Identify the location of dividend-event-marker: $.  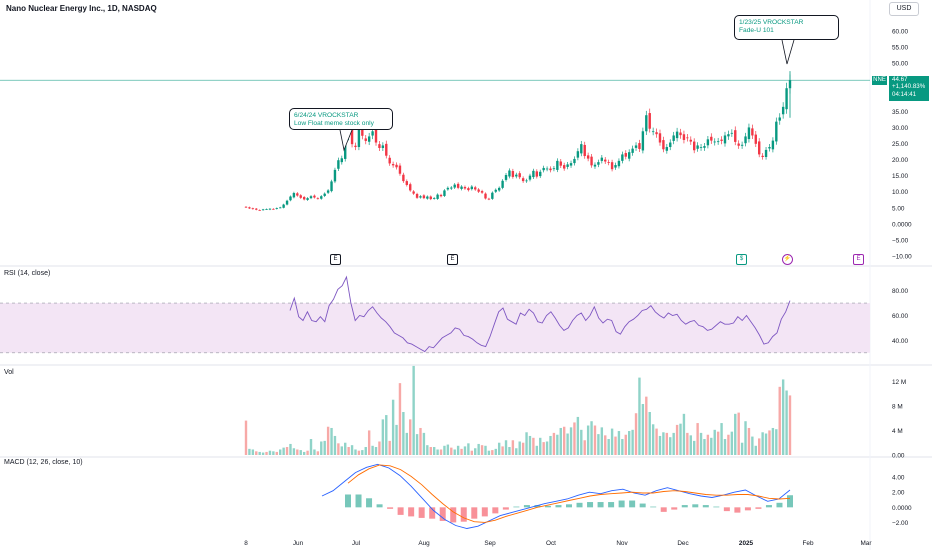
(741, 259).